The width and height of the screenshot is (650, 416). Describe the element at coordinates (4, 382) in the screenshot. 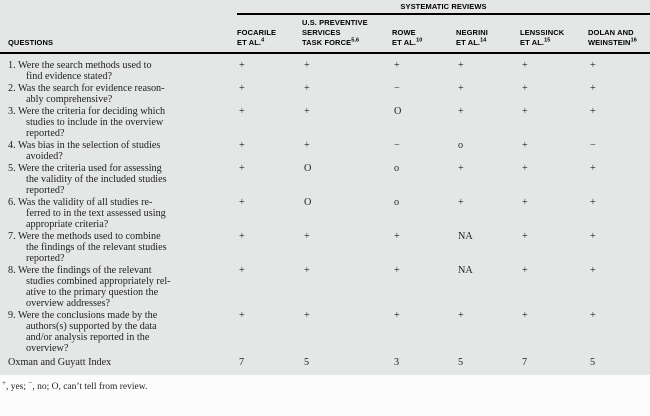

I see `footnote-plus-symbol: +` at that location.